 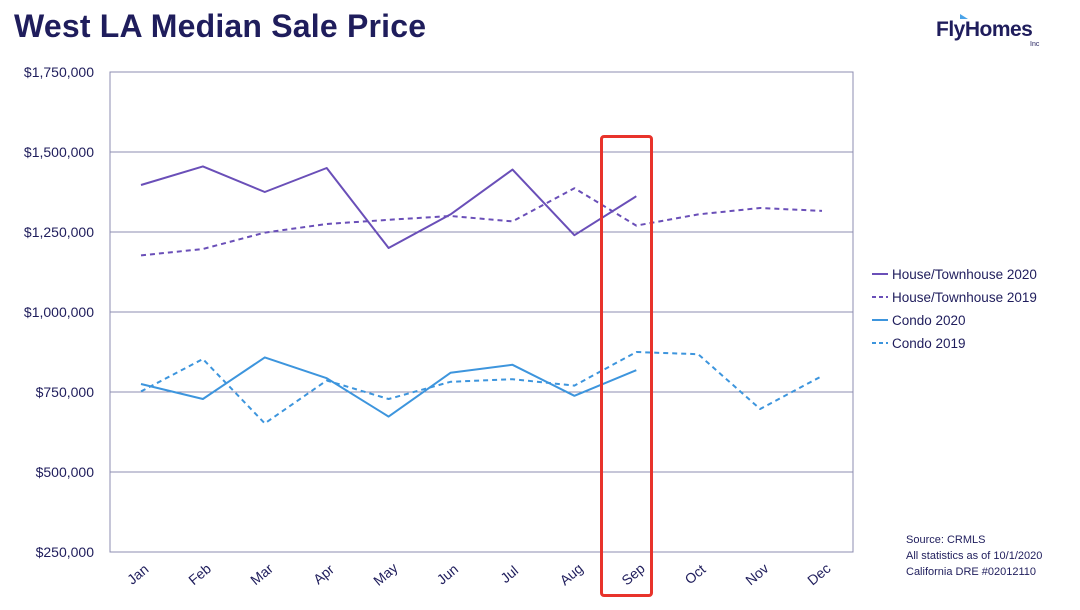 I want to click on y-tick-label: $500,000, so click(x=65, y=472).